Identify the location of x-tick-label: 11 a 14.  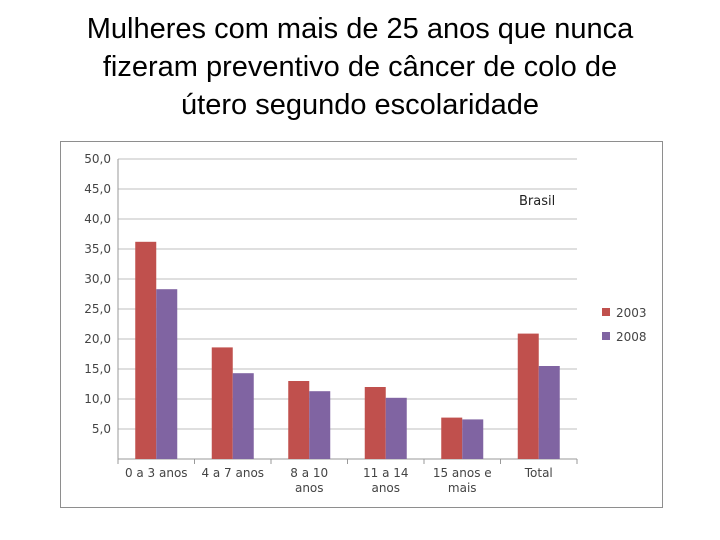
(386, 473).